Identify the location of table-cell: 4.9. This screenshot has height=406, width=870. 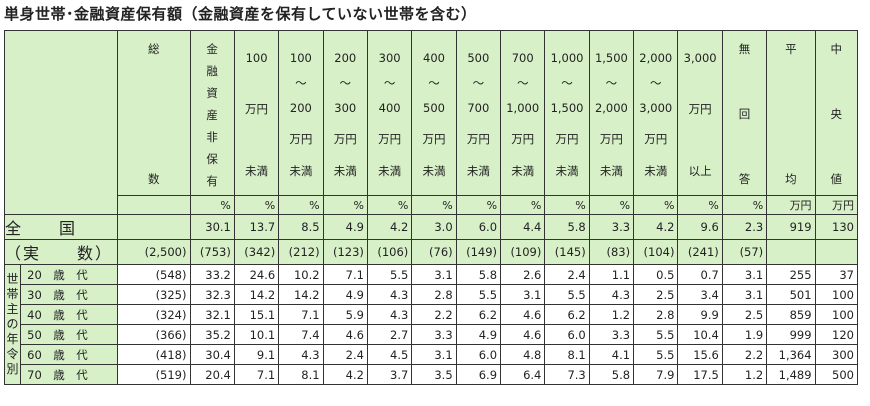
(345, 294).